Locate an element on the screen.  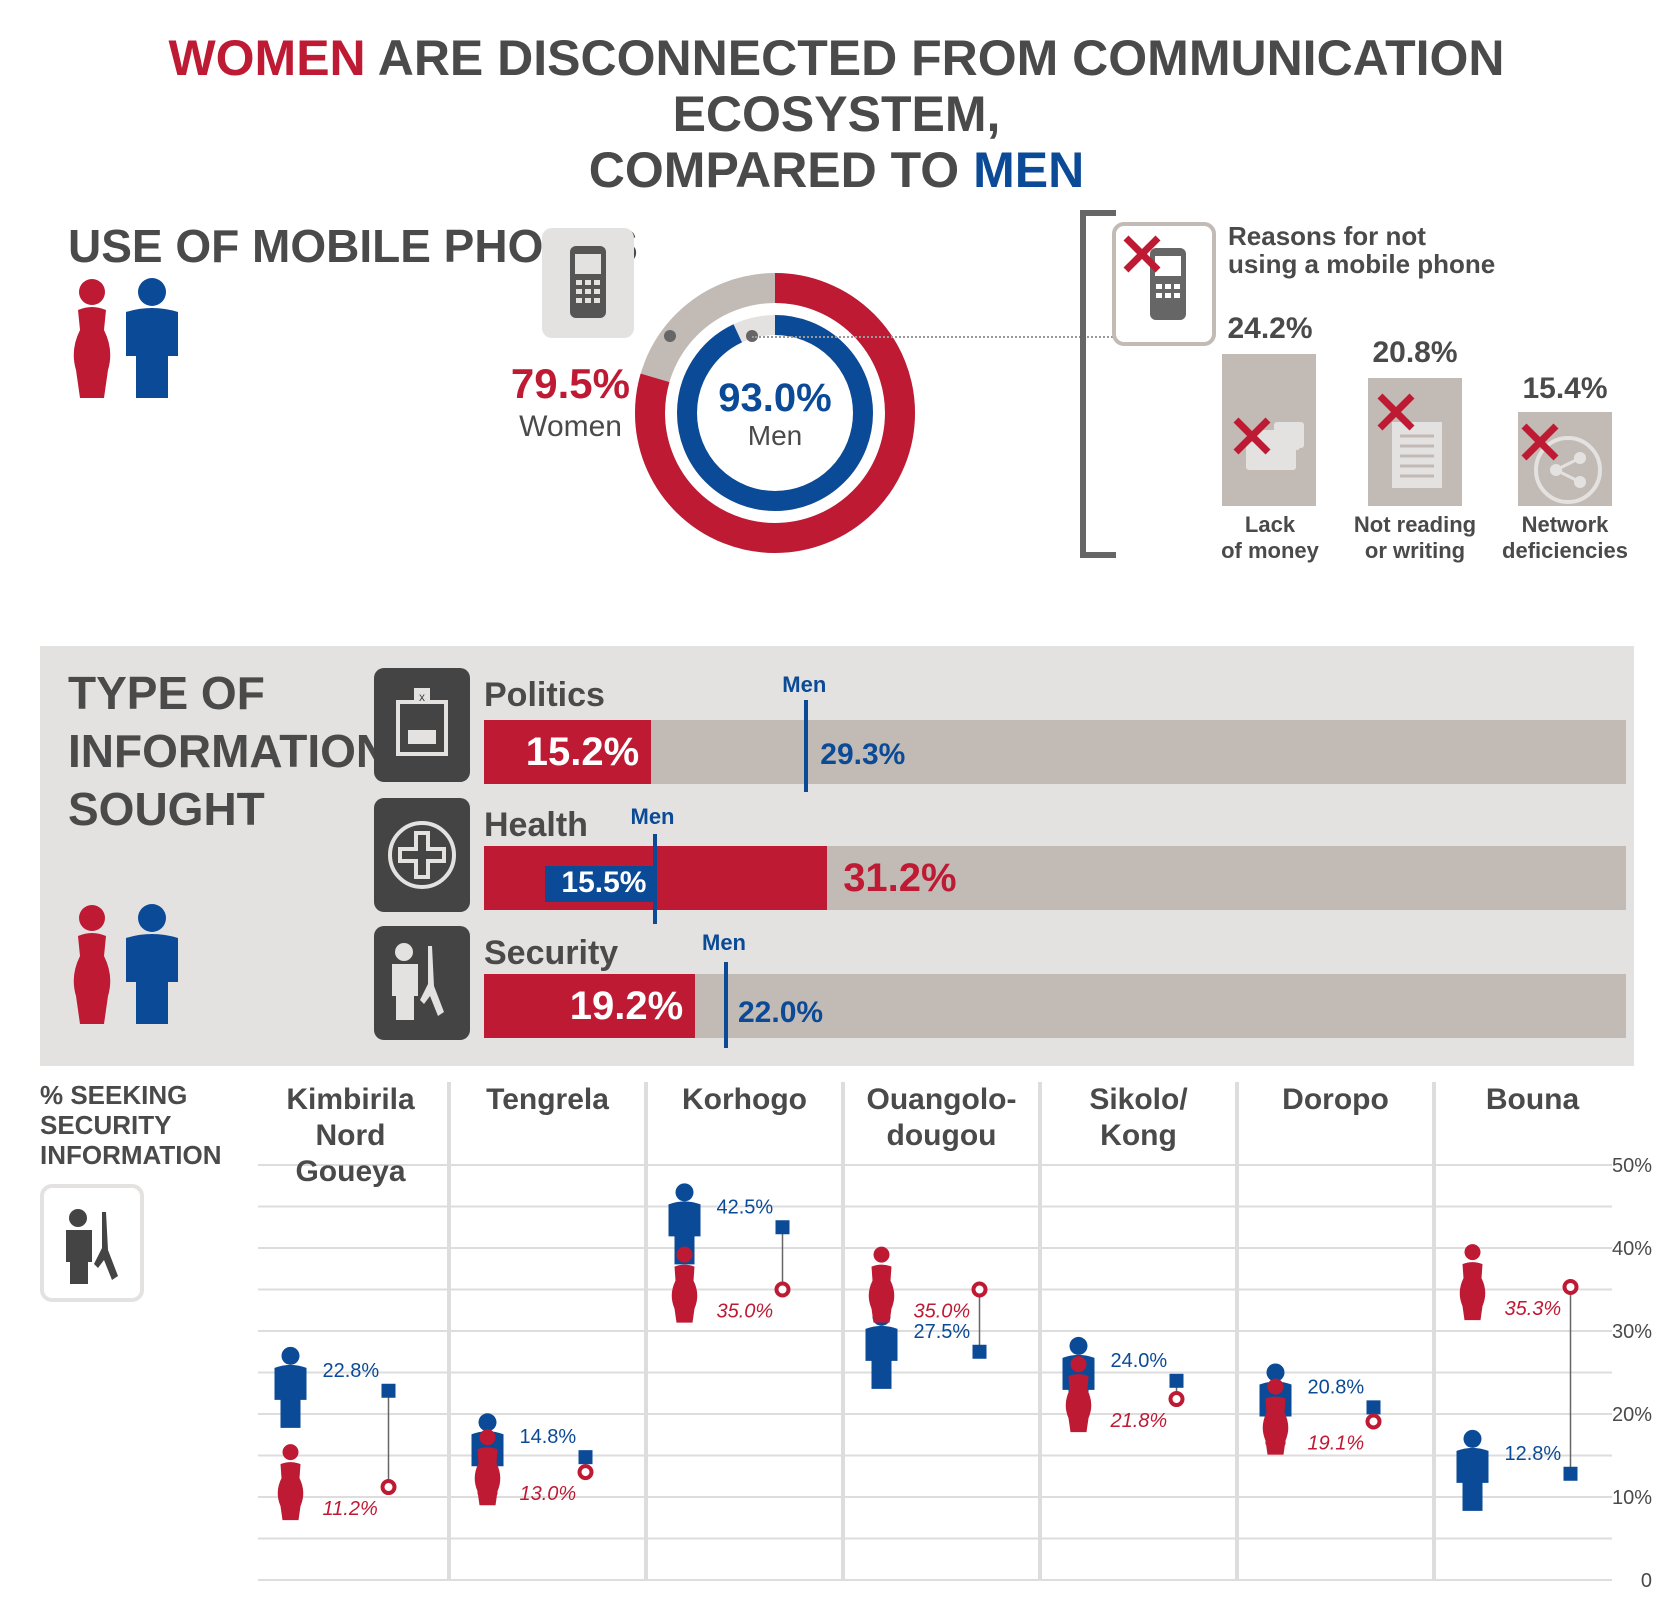
info-heading: TYPE OF INFORMATION SOUGHT is located at coordinates (229, 751).